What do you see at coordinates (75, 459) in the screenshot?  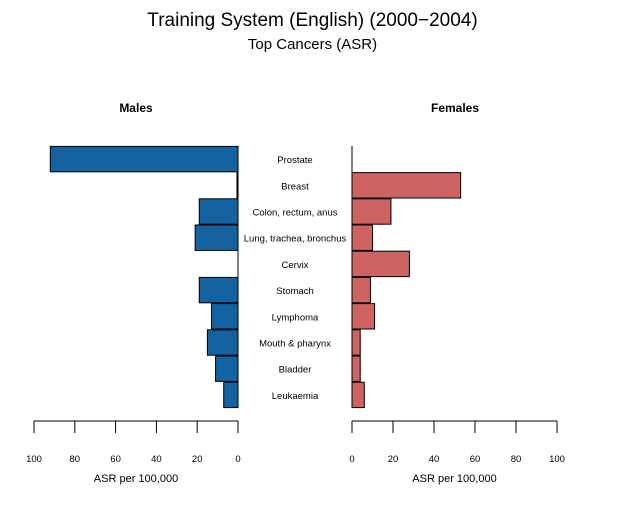 I see `males-tick-label-80: 80` at bounding box center [75, 459].